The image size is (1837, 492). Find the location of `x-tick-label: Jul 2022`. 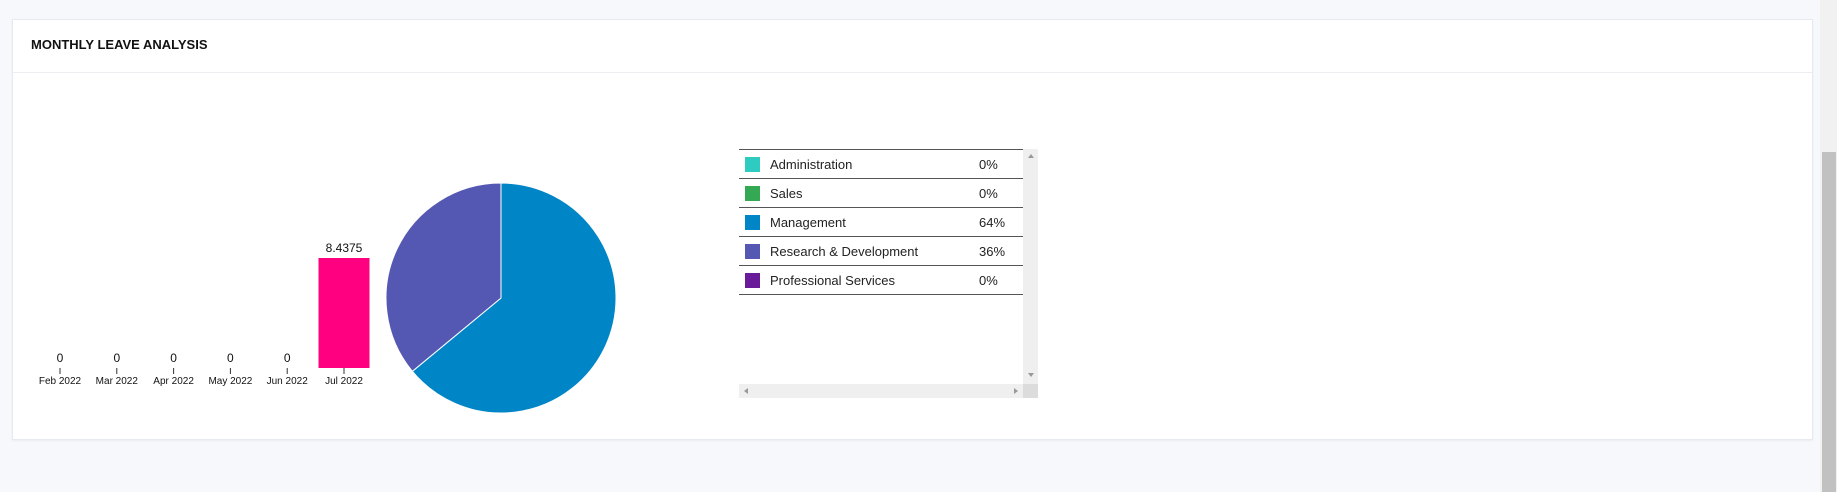

x-tick-label: Jul 2022 is located at coordinates (344, 381).